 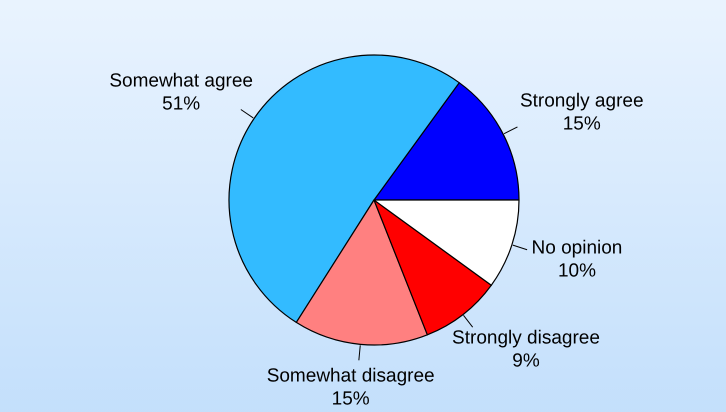 What do you see at coordinates (577, 271) in the screenshot?
I see `data-label: 10%` at bounding box center [577, 271].